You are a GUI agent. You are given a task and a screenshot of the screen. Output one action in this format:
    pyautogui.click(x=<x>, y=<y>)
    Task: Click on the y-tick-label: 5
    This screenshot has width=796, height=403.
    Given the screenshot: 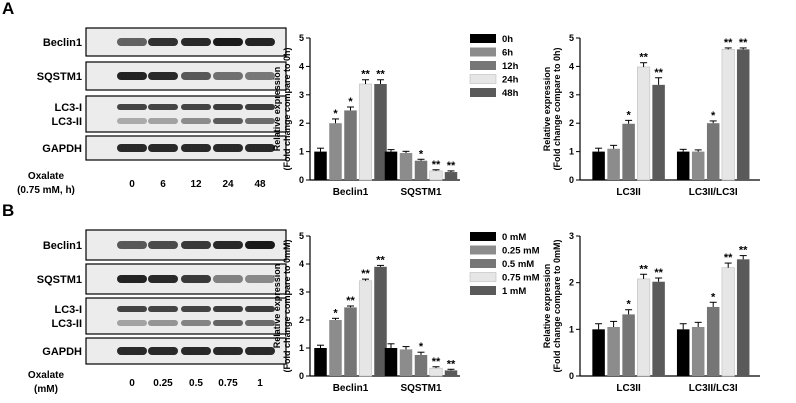 What is the action you would take?
    pyautogui.click(x=301, y=236)
    